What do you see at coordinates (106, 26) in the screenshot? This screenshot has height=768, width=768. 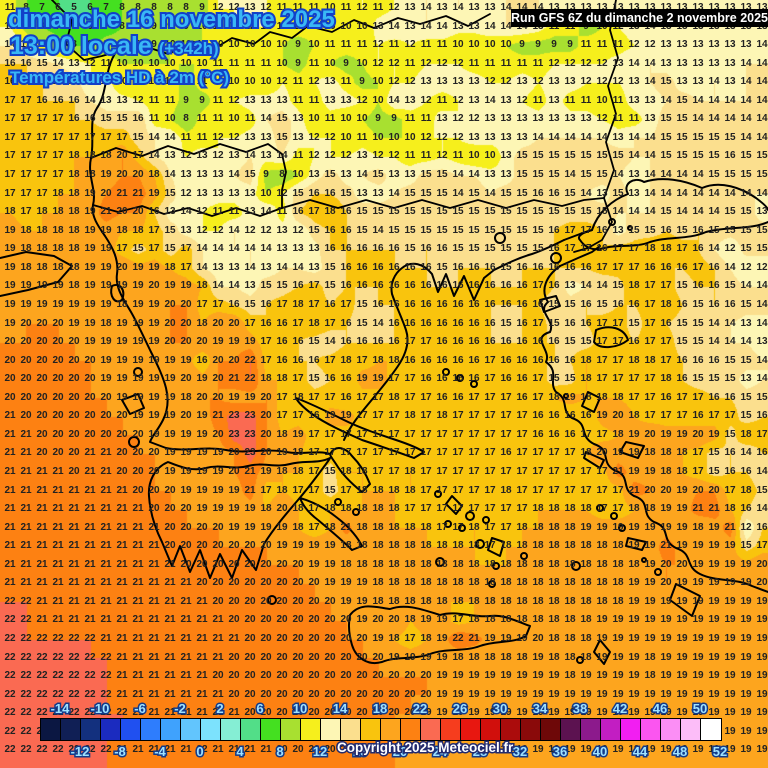 I see `temp-value: 7` at bounding box center [106, 26].